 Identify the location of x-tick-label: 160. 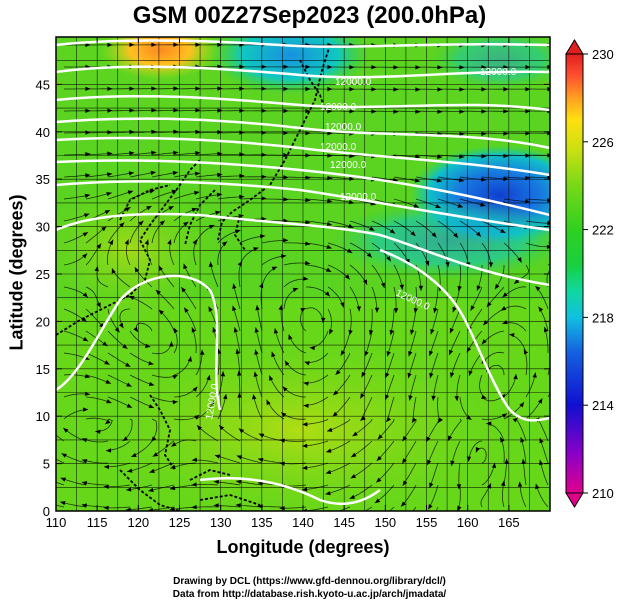
(468, 522).